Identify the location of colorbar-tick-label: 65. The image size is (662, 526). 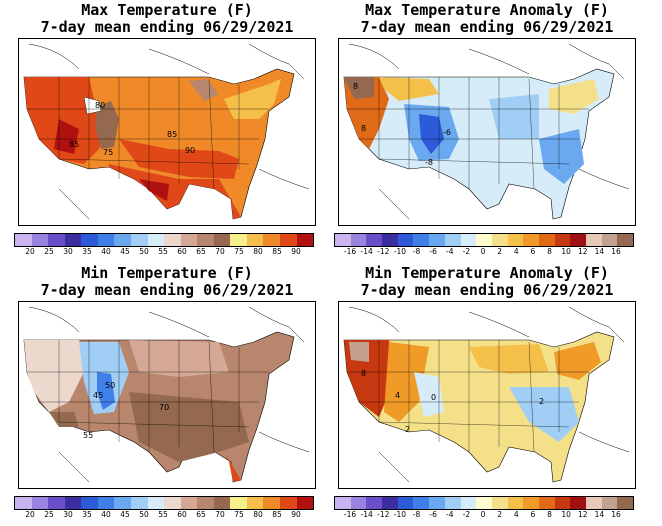
(201, 251).